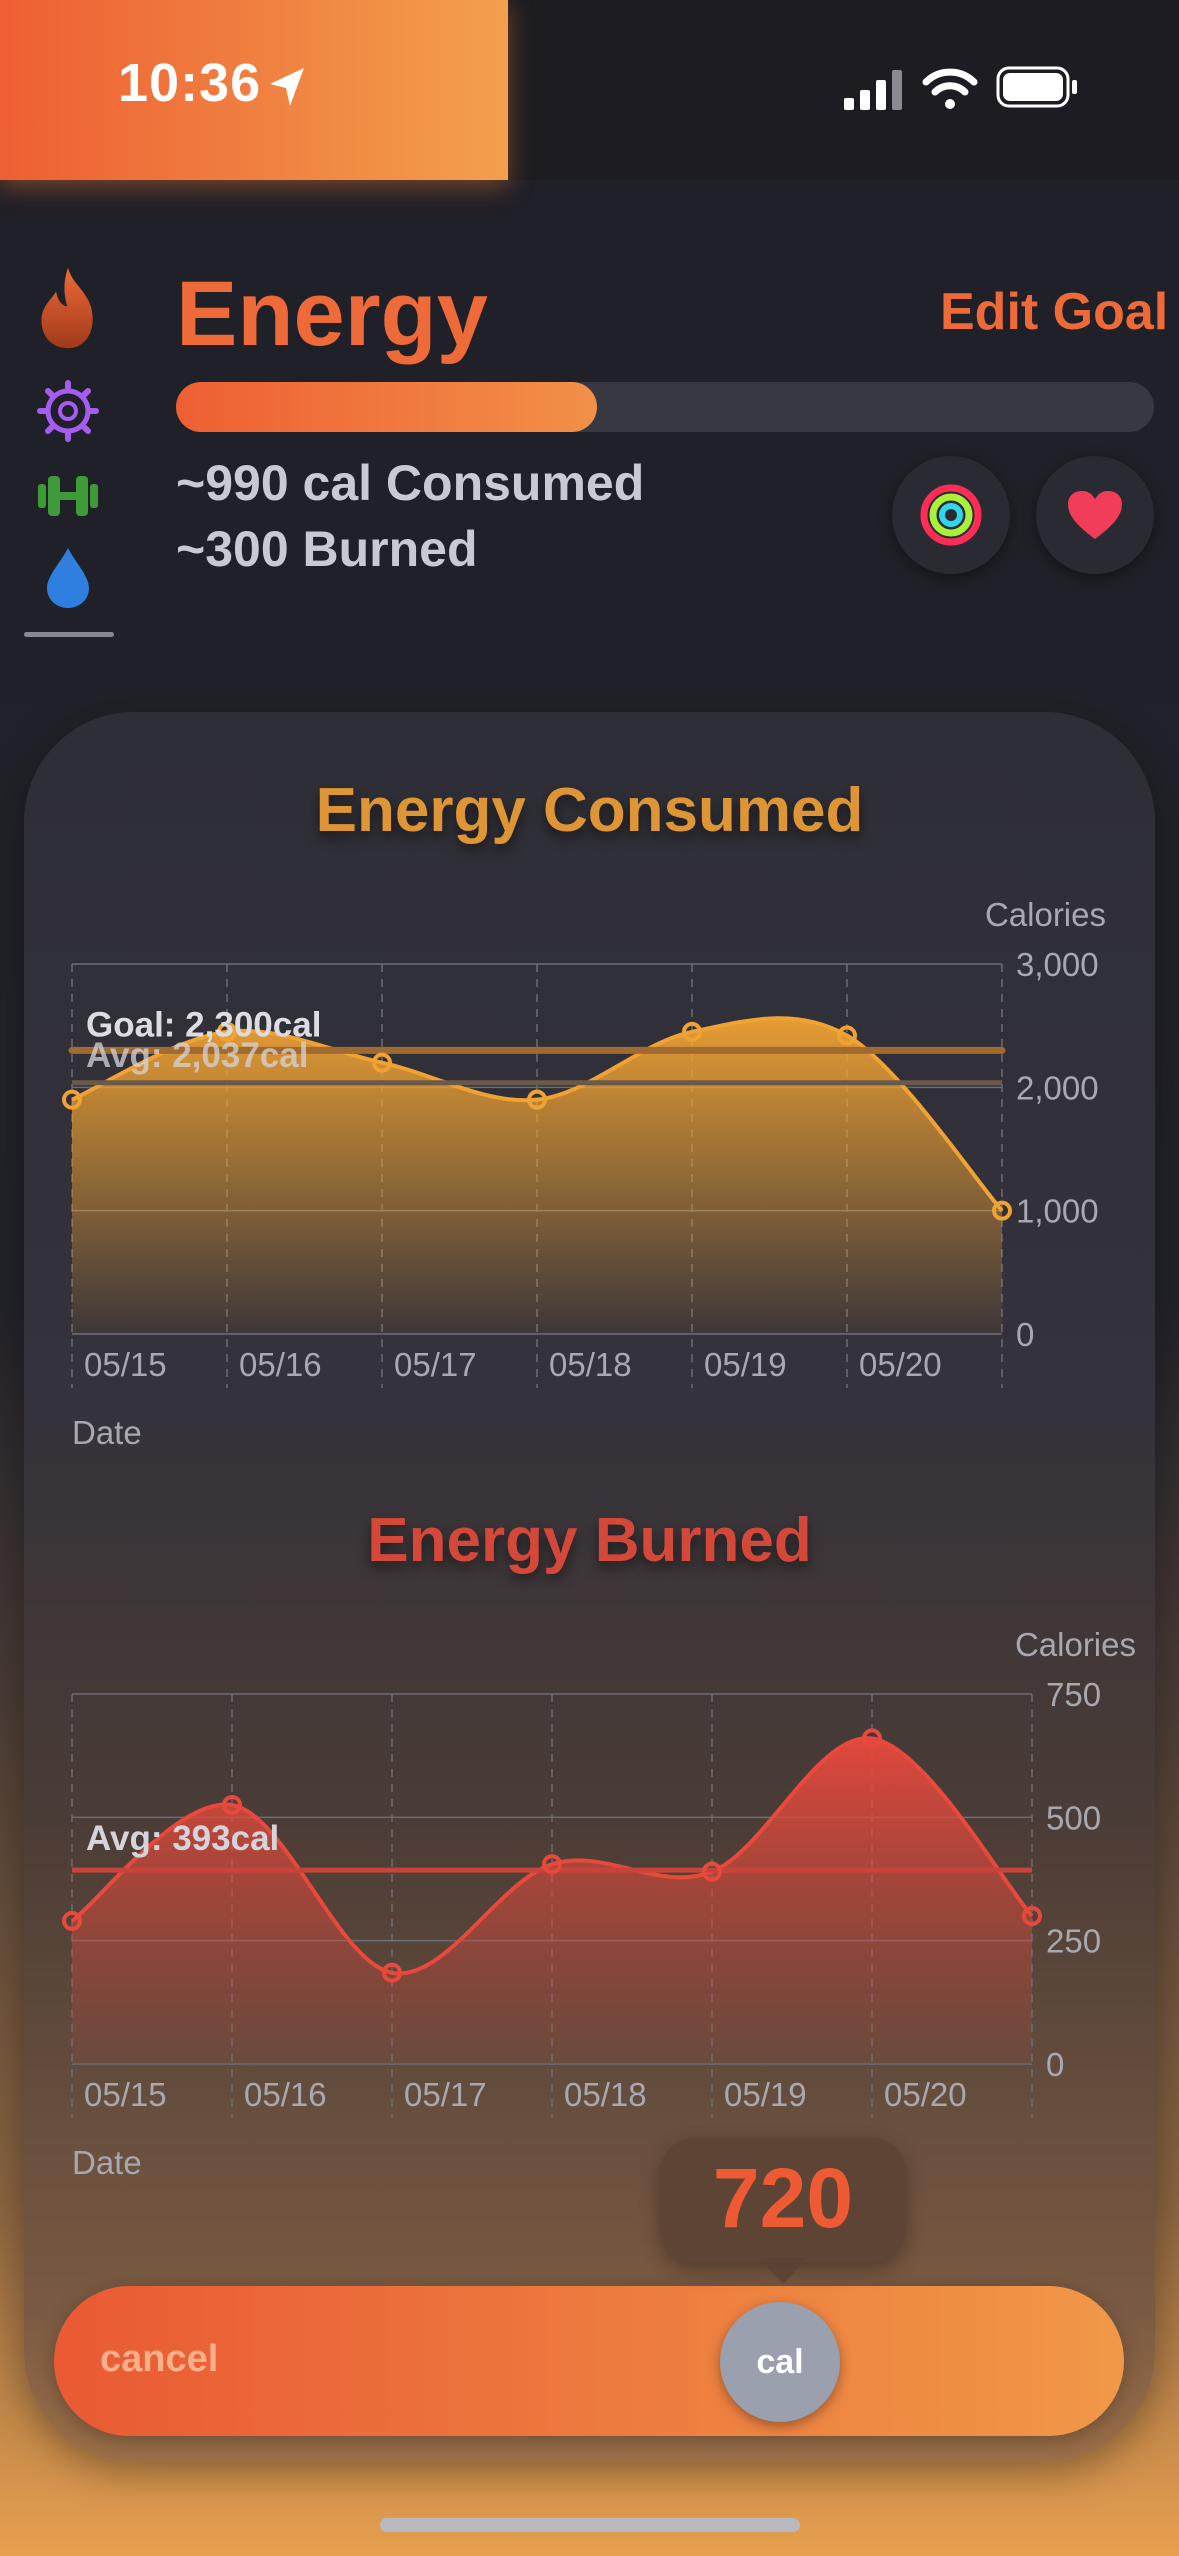 The width and height of the screenshot is (1179, 2556). What do you see at coordinates (287, 87) in the screenshot?
I see `location-arrow-icon` at bounding box center [287, 87].